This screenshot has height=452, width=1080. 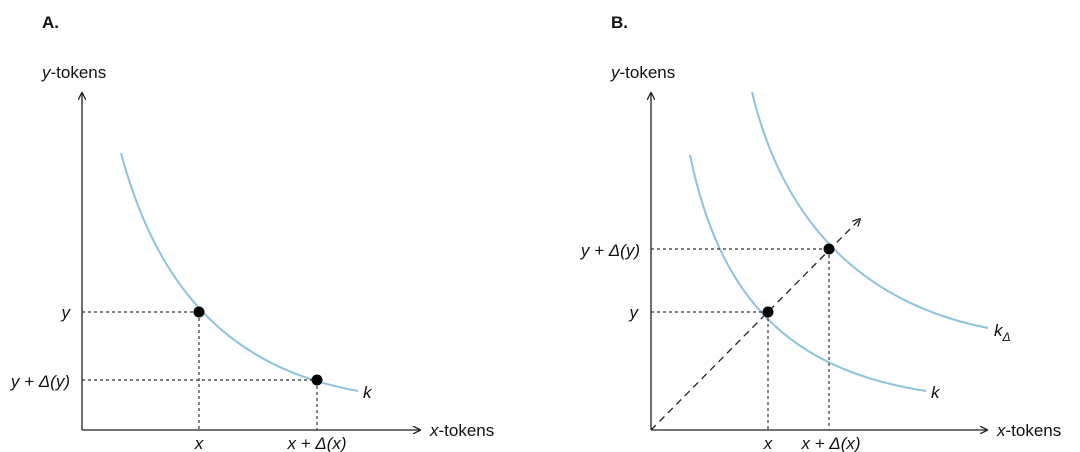 What do you see at coordinates (829, 249) in the screenshot?
I see `panel-b-point-after-deposit` at bounding box center [829, 249].